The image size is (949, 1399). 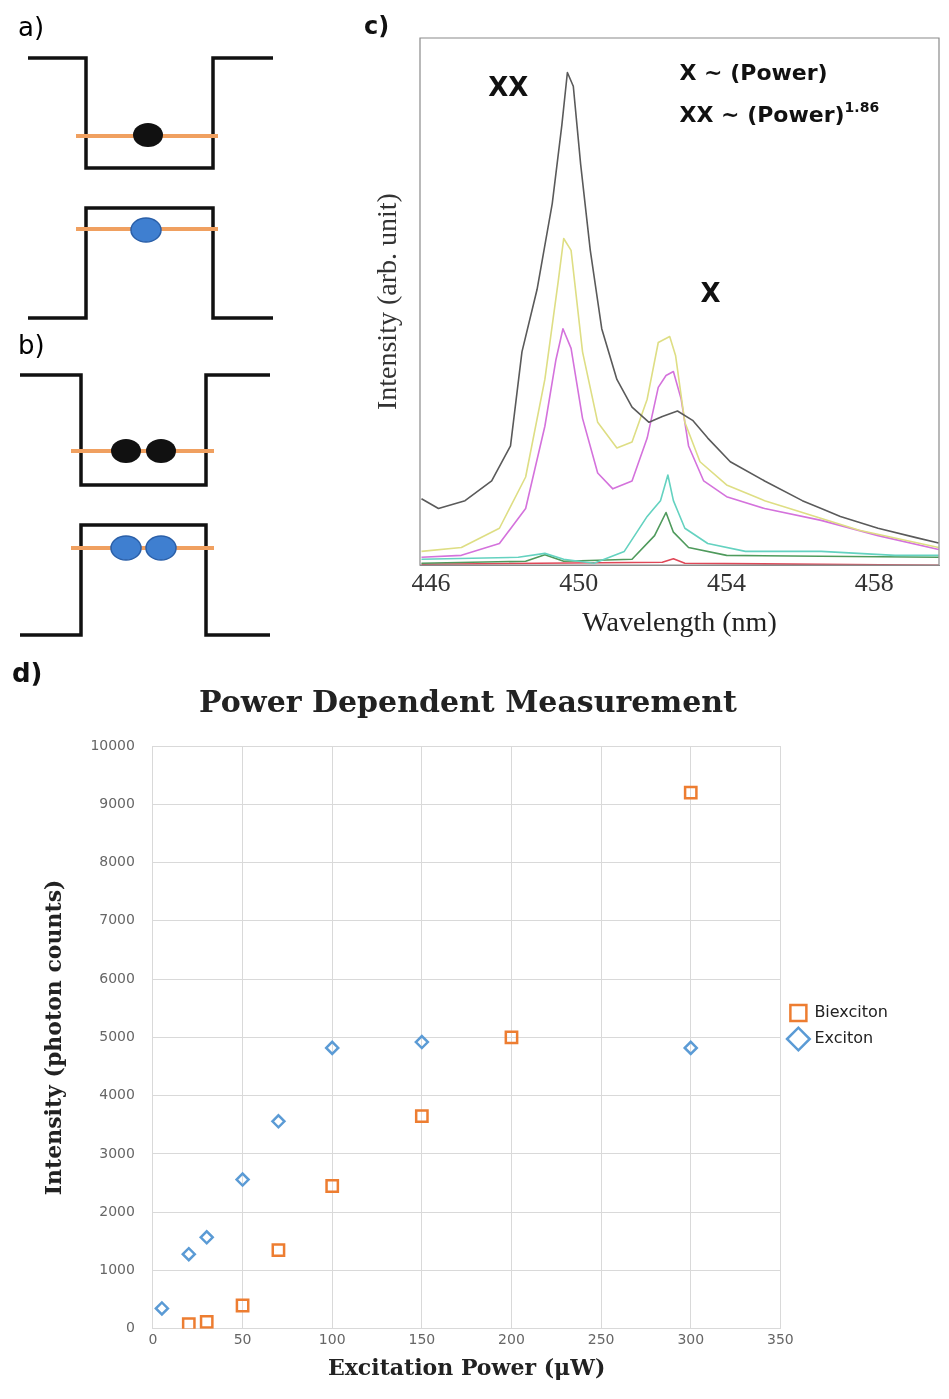 I want to click on x-tick-label: 450, so click(x=579, y=582).